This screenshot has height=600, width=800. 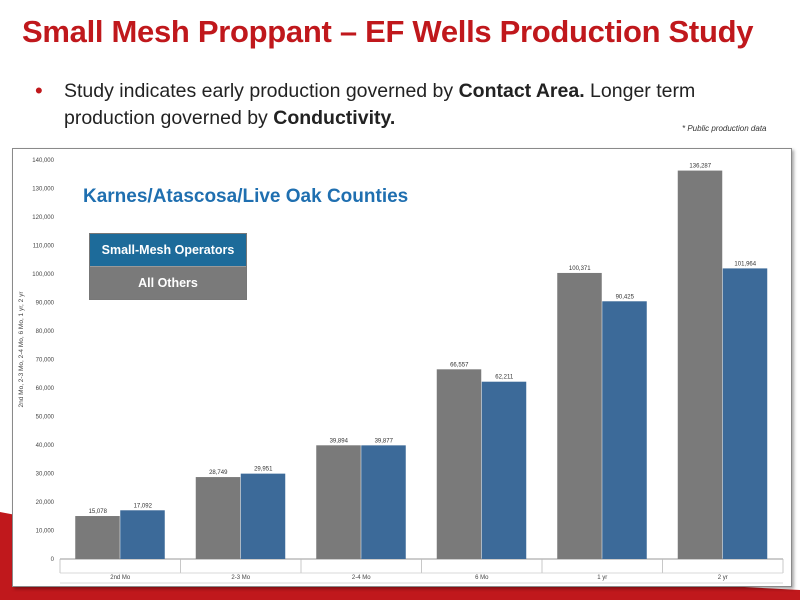 I want to click on data-label: 39,894, so click(x=339, y=441).